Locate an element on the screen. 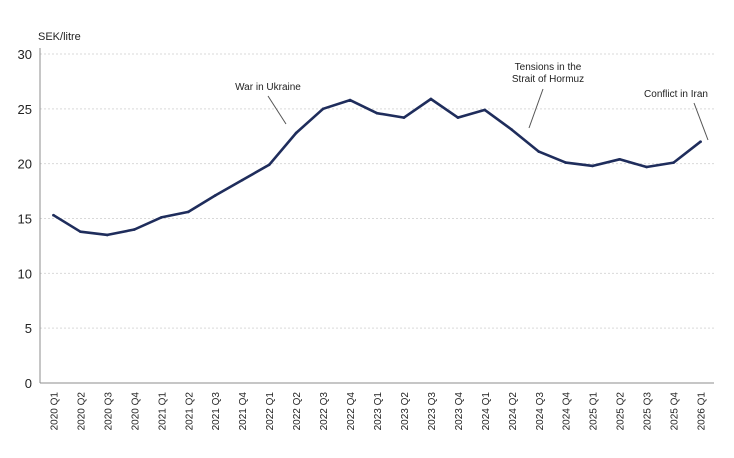 This screenshot has height=458, width=734. x-tick-label: 2025 Q2 is located at coordinates (621, 411).